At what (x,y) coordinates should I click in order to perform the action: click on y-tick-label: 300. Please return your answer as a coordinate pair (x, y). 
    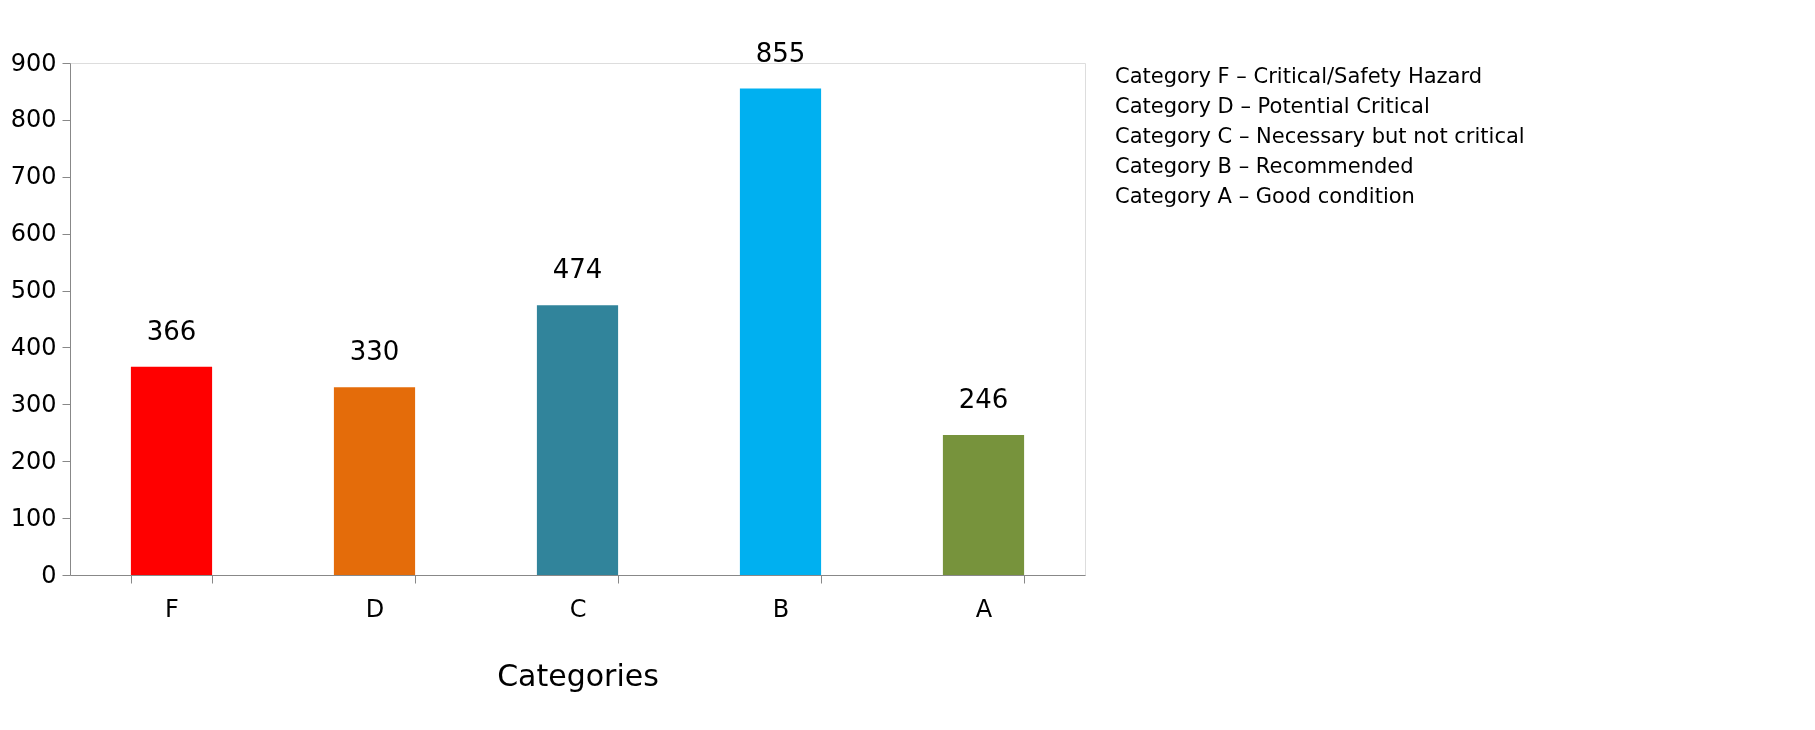
    Looking at the image, I should click on (33, 403).